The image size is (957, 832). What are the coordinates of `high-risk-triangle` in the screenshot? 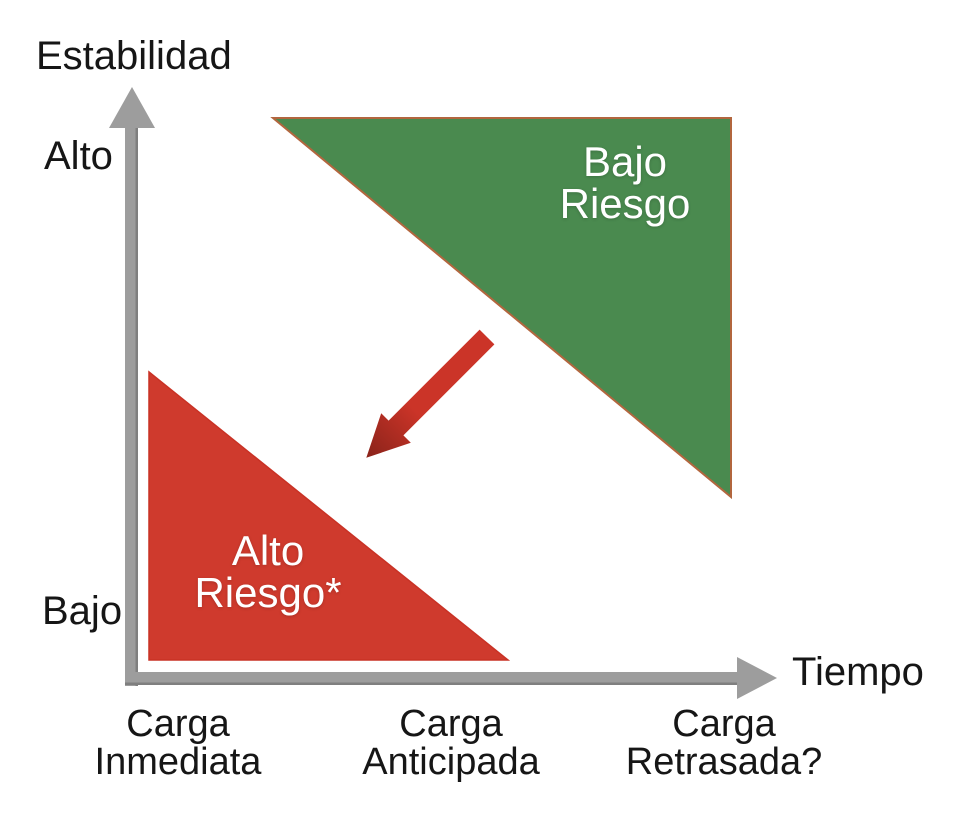 It's located at (329, 515).